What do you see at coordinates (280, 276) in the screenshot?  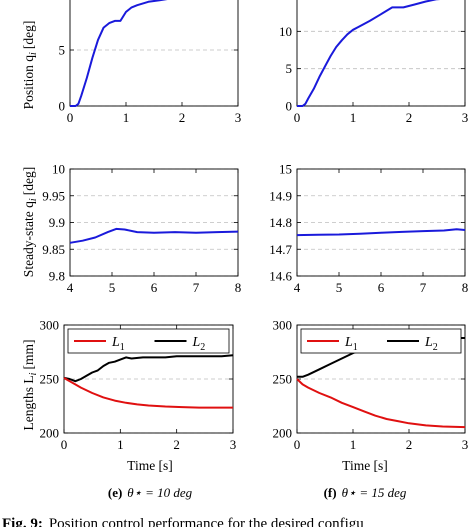 I see `y-tick-label: 14.6` at bounding box center [280, 276].